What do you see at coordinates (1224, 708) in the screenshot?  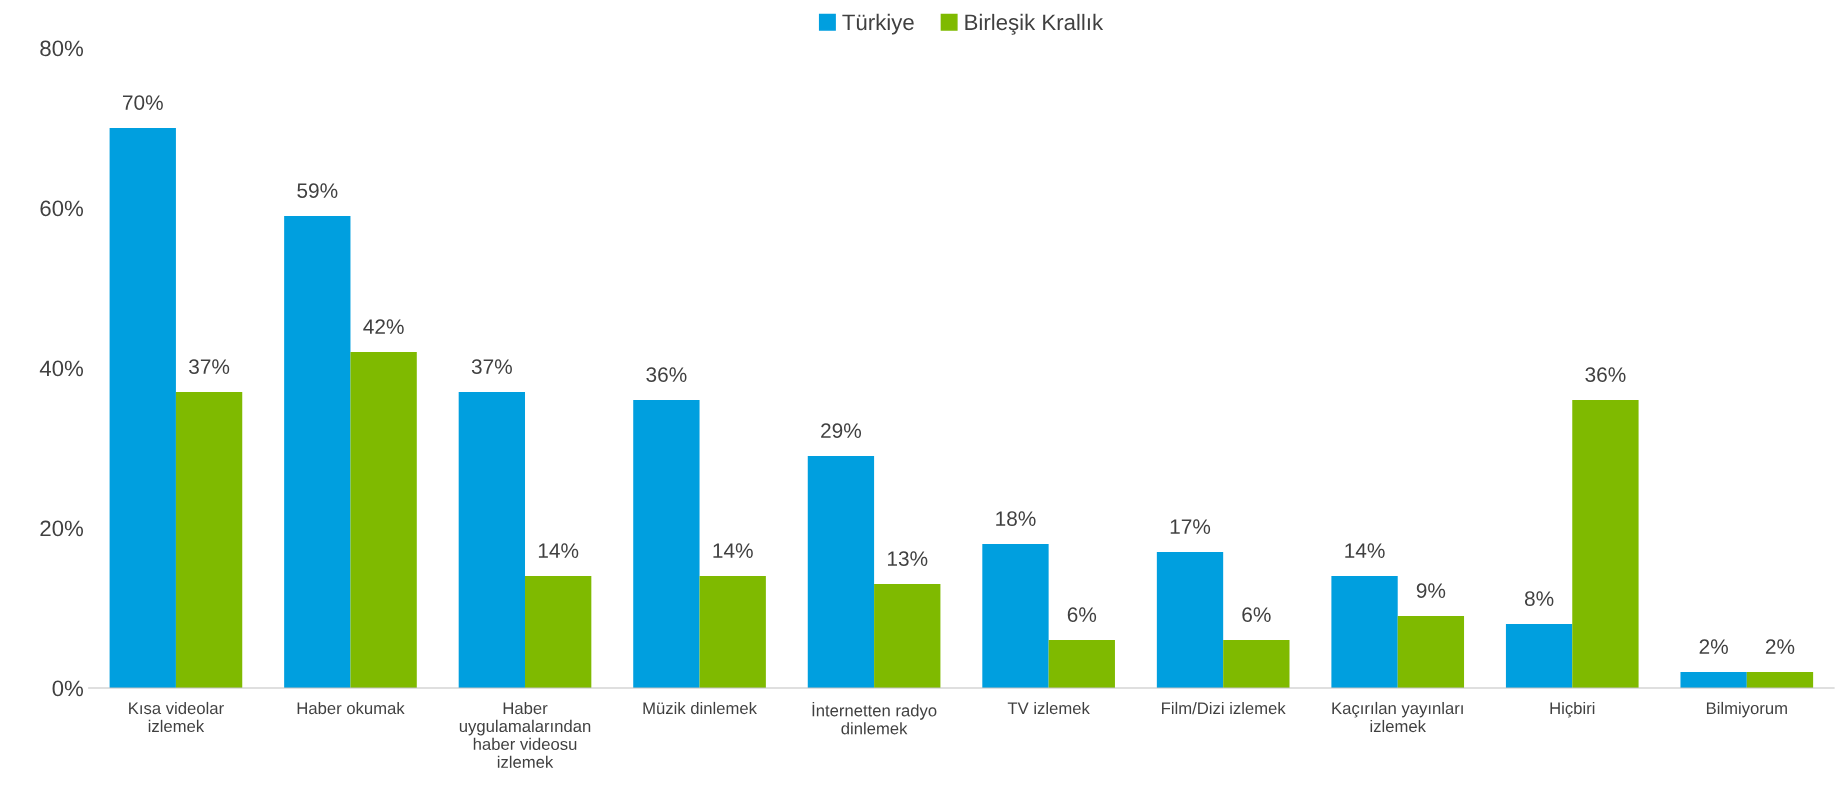 I see `x-tick-label: Film/Dizi izlemek` at bounding box center [1224, 708].